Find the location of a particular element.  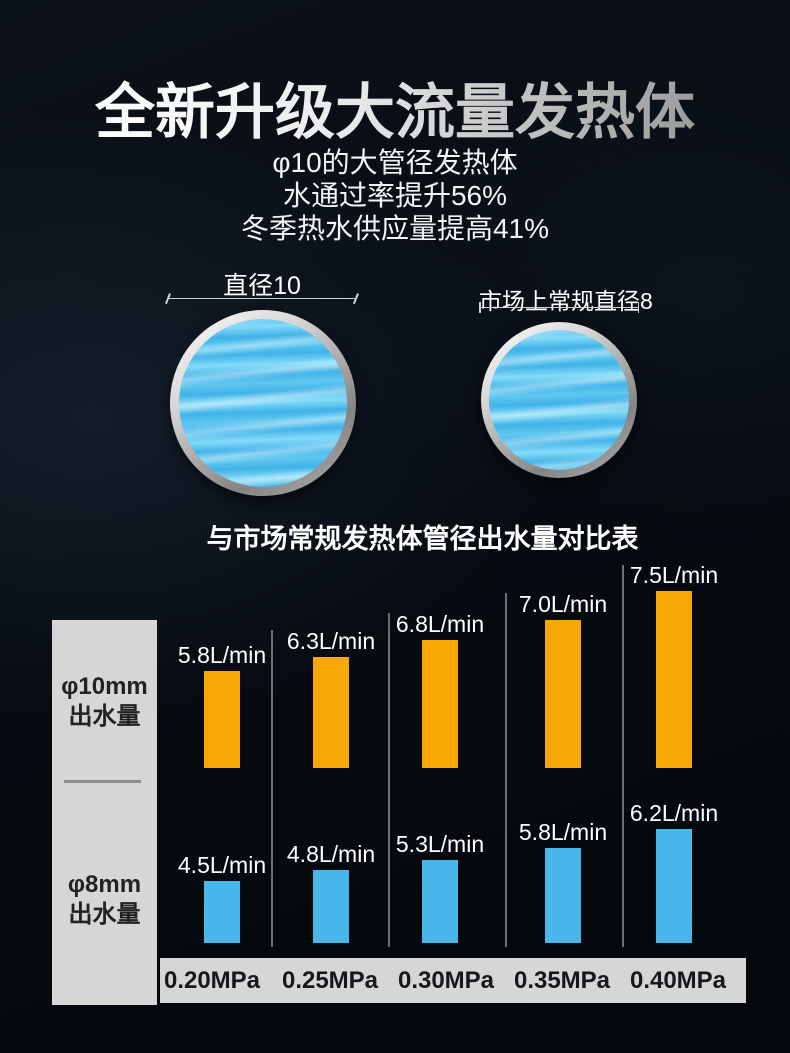

x-axis-label: 0.25MPa is located at coordinates (330, 980).